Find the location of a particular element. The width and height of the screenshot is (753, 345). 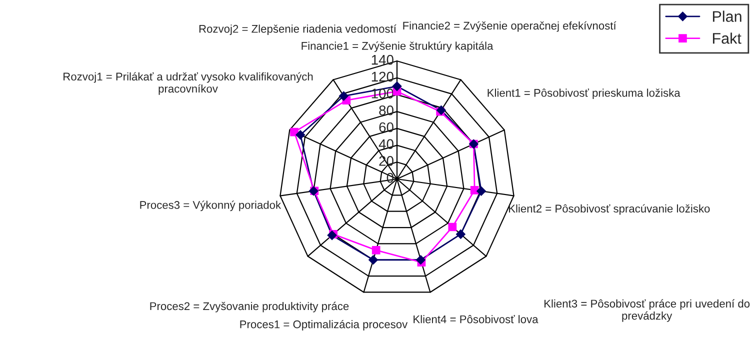

y-tick-label: 140 is located at coordinates (383, 59).